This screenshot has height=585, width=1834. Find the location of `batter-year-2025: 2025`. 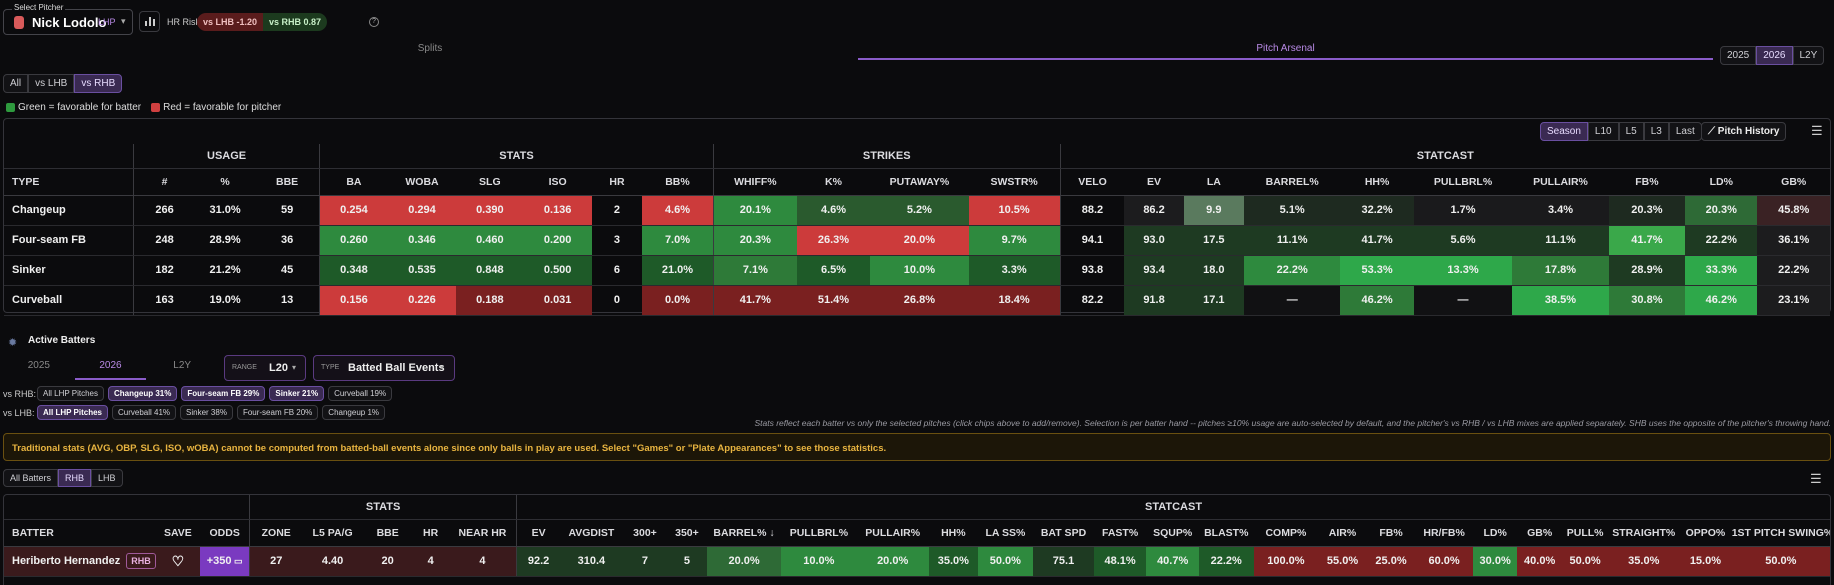

batter-year-2025: 2025 is located at coordinates (38, 365).